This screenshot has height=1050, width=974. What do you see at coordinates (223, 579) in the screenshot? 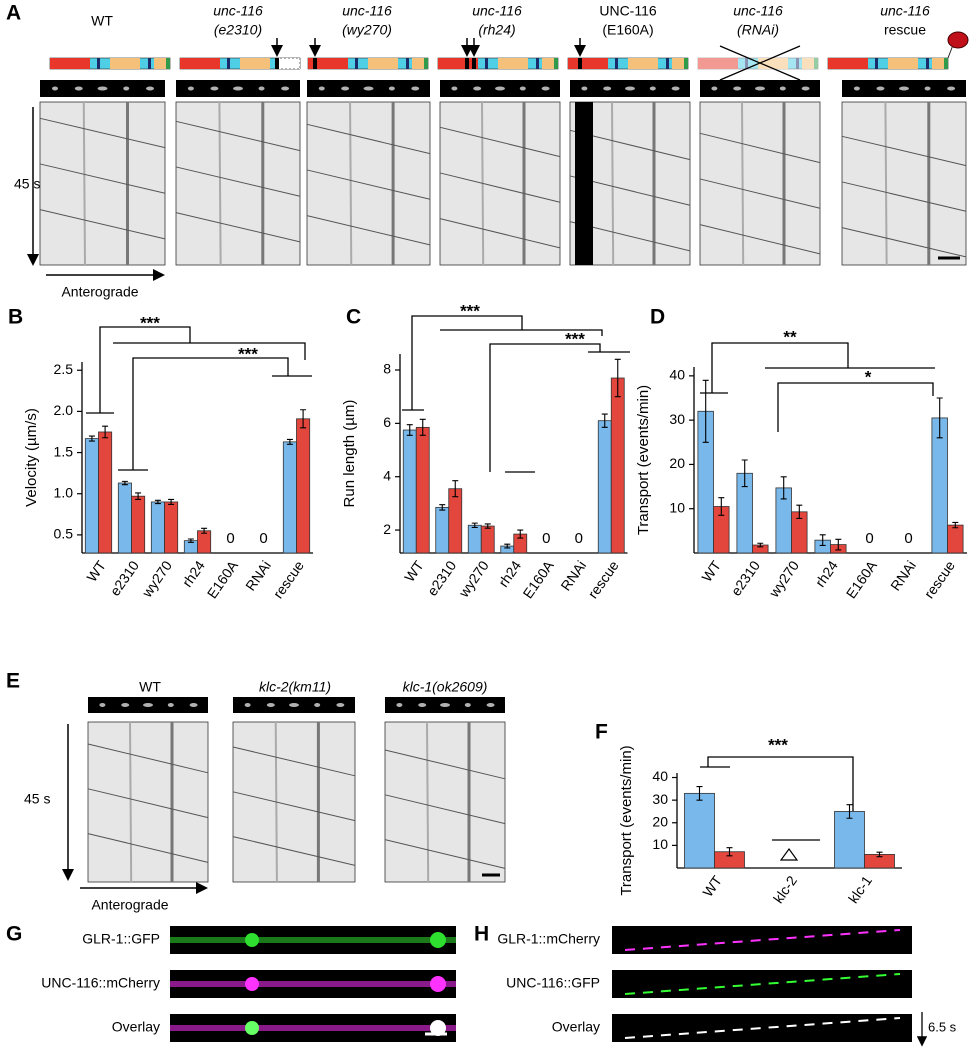
I see `x-tick-label: E160A` at bounding box center [223, 579].